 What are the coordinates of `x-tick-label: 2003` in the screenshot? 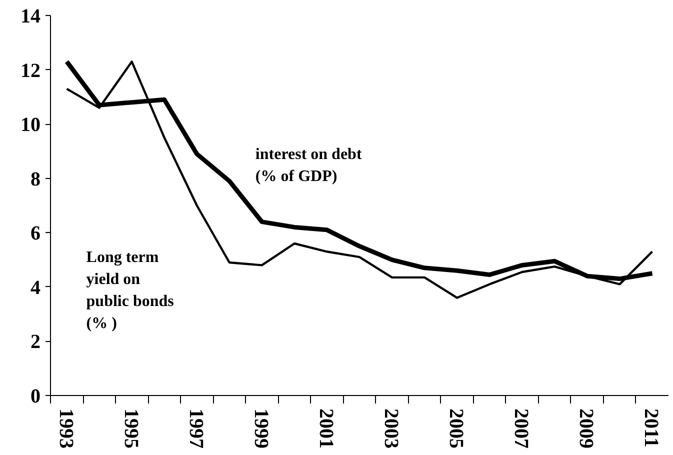 It's located at (391, 428).